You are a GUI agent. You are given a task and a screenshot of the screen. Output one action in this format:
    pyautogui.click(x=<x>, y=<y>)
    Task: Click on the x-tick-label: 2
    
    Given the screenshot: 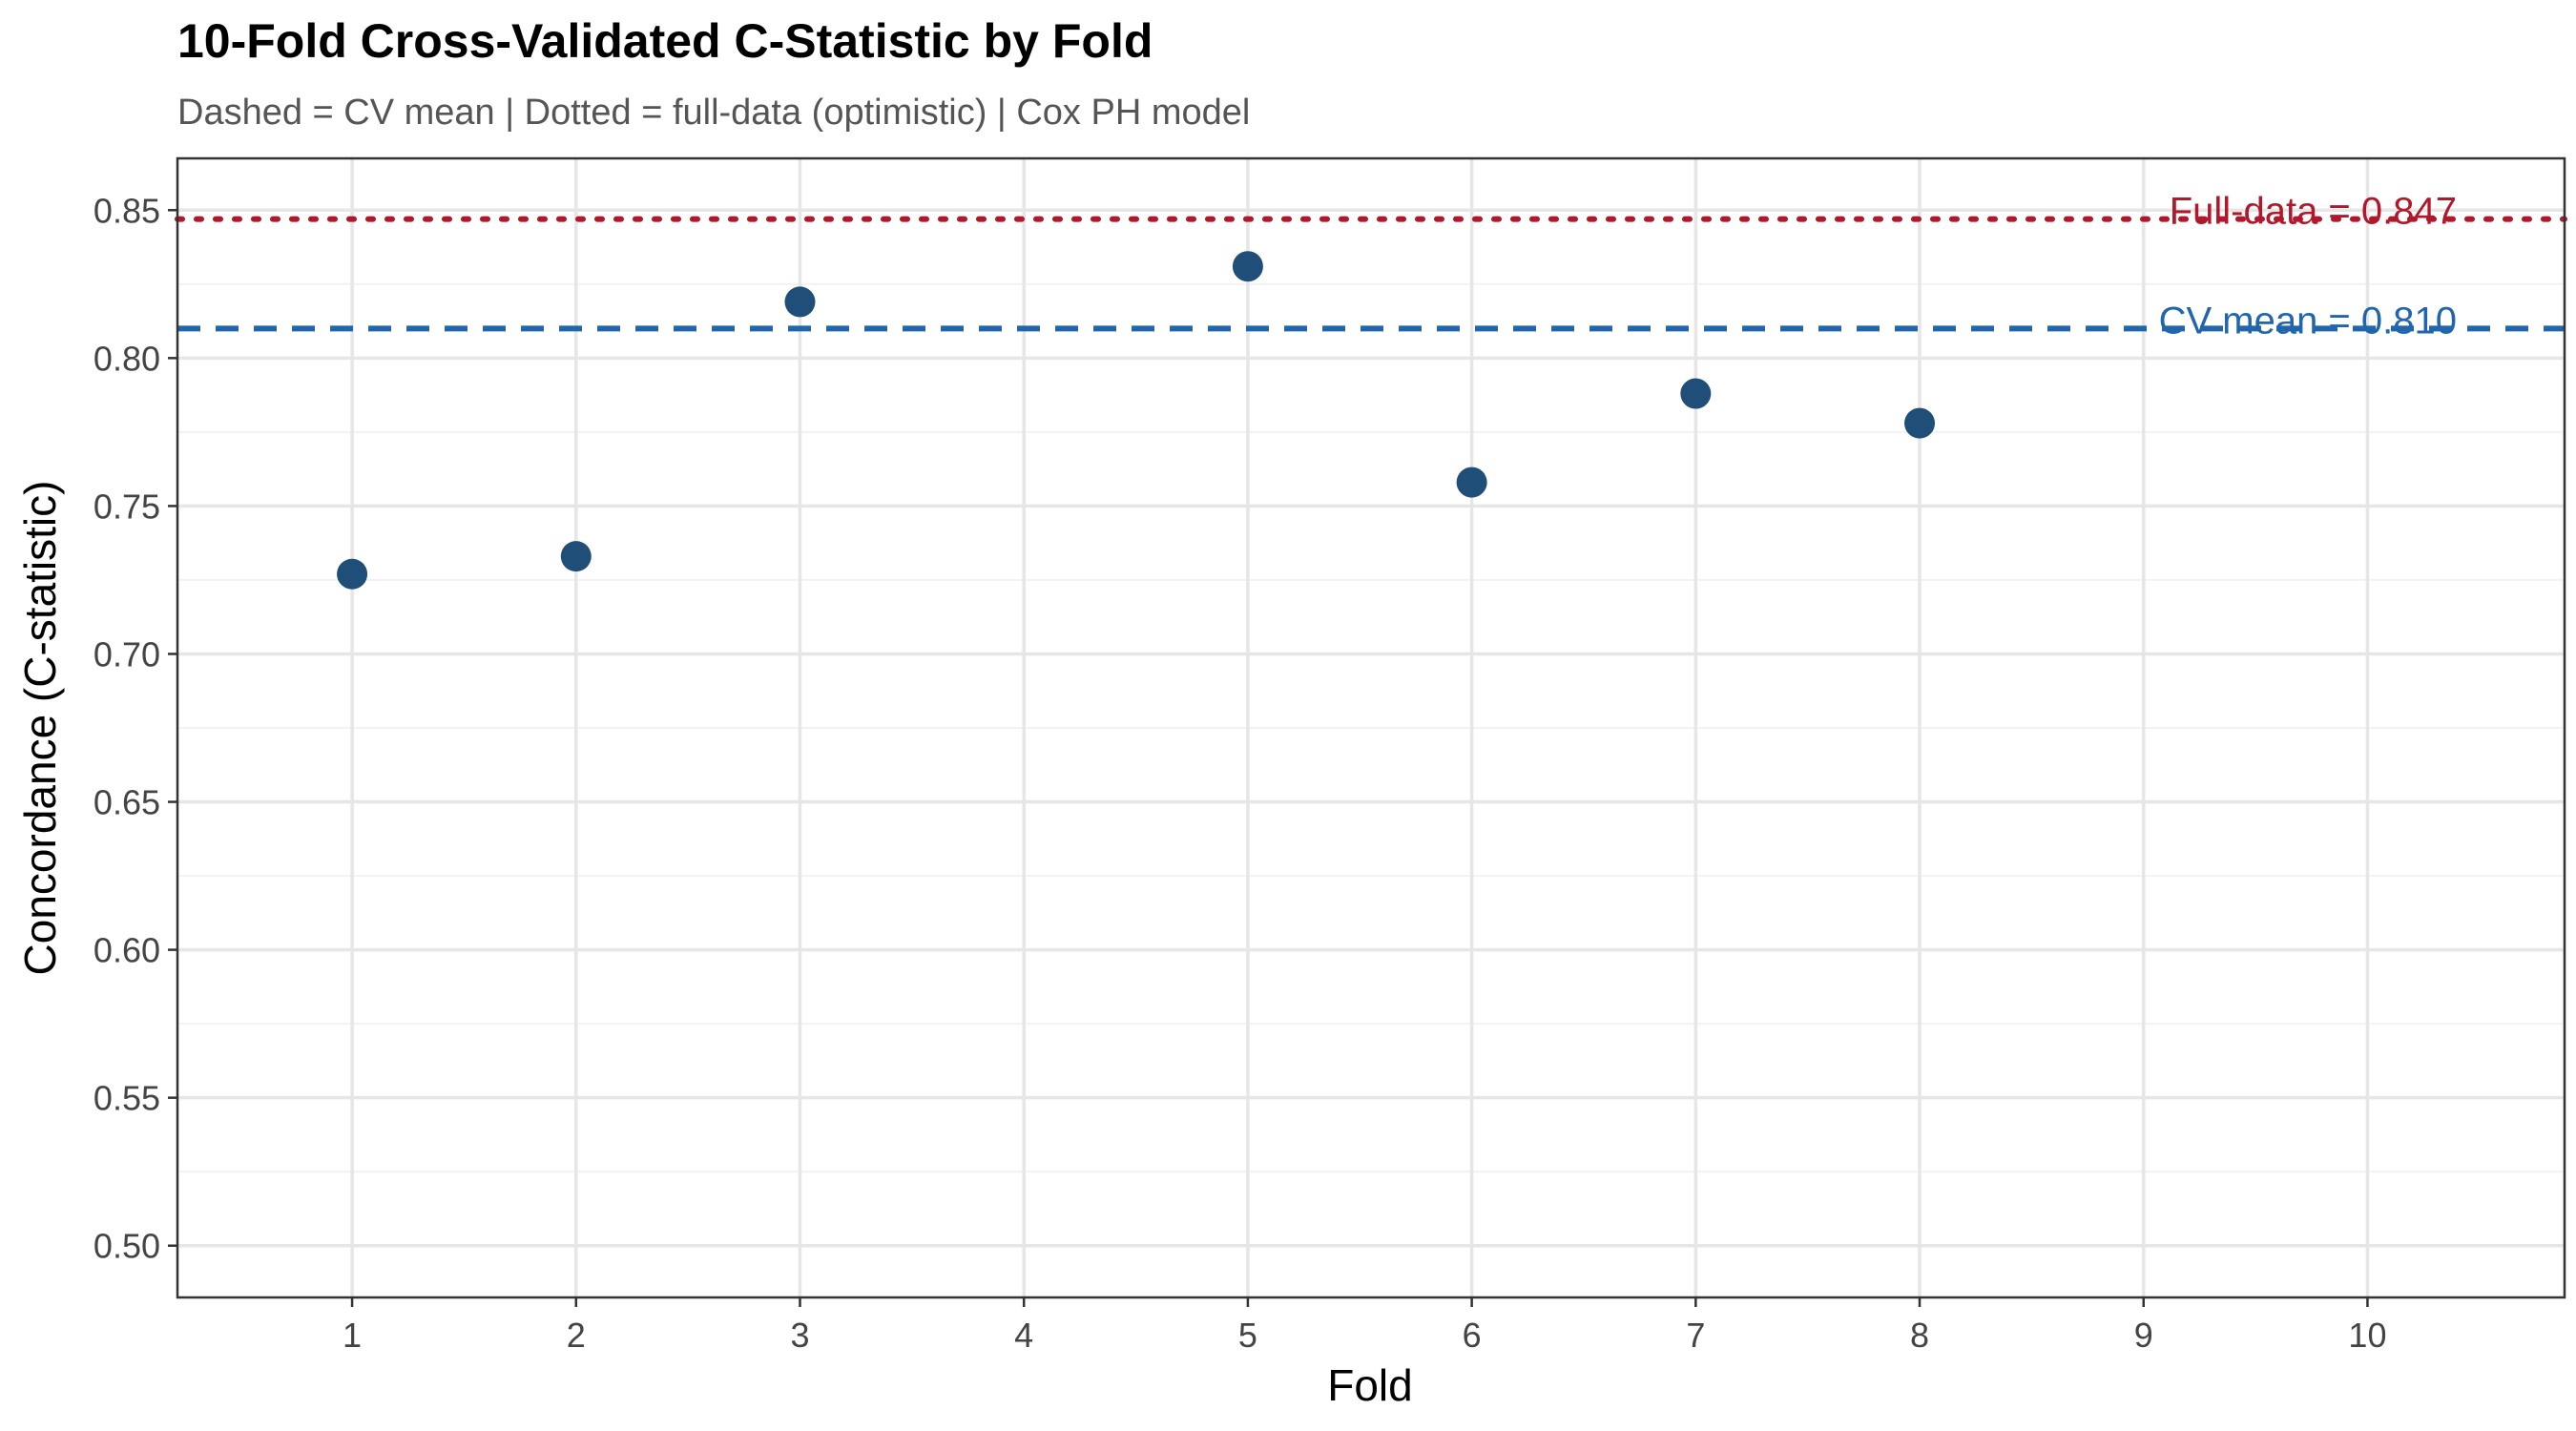 What is the action you would take?
    pyautogui.click(x=576, y=1335)
    